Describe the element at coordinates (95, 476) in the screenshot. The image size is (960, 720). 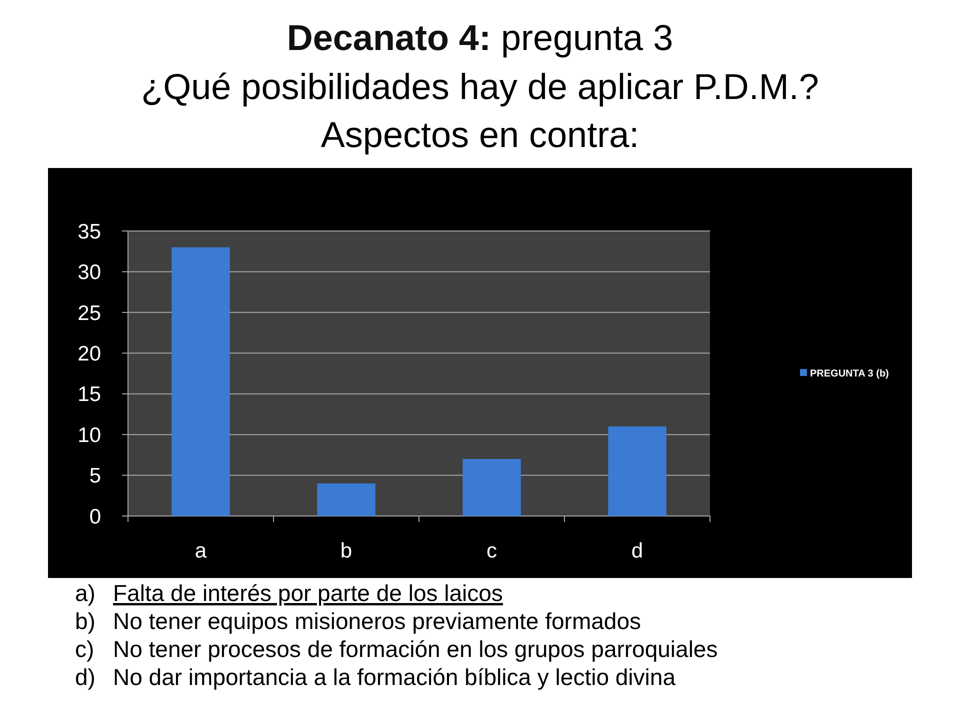
I see `y-tick-label: 5` at that location.